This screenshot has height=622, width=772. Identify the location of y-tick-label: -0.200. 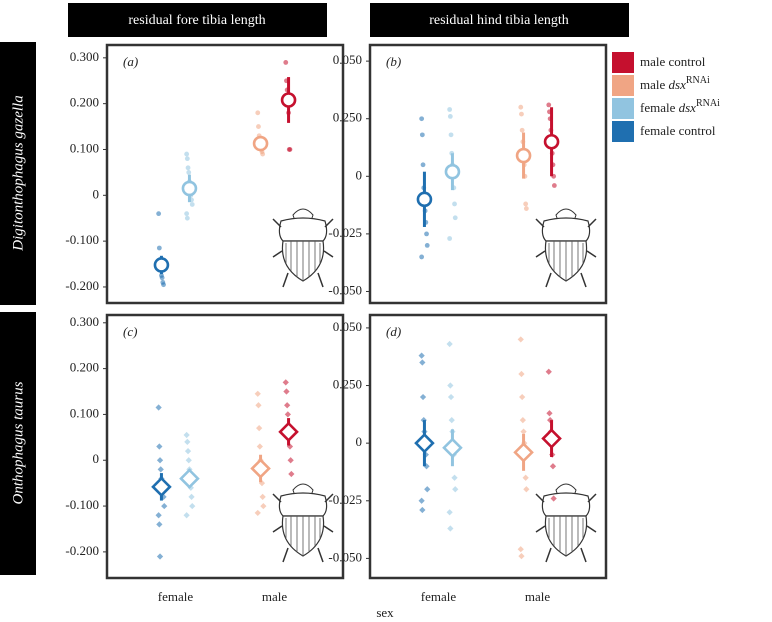
(82, 550).